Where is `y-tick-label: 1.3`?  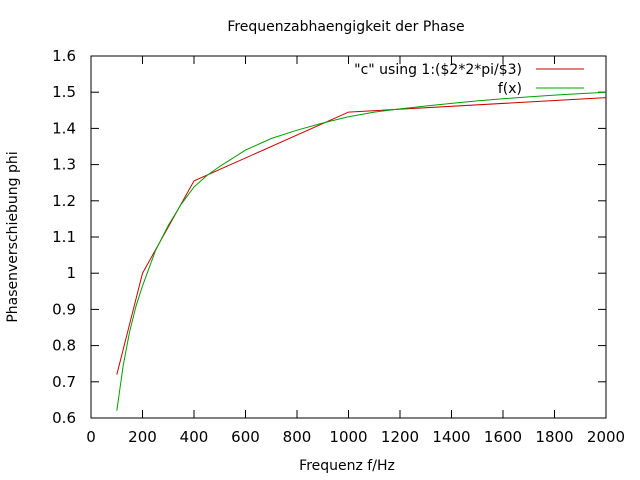
y-tick-label: 1.3 is located at coordinates (64, 165).